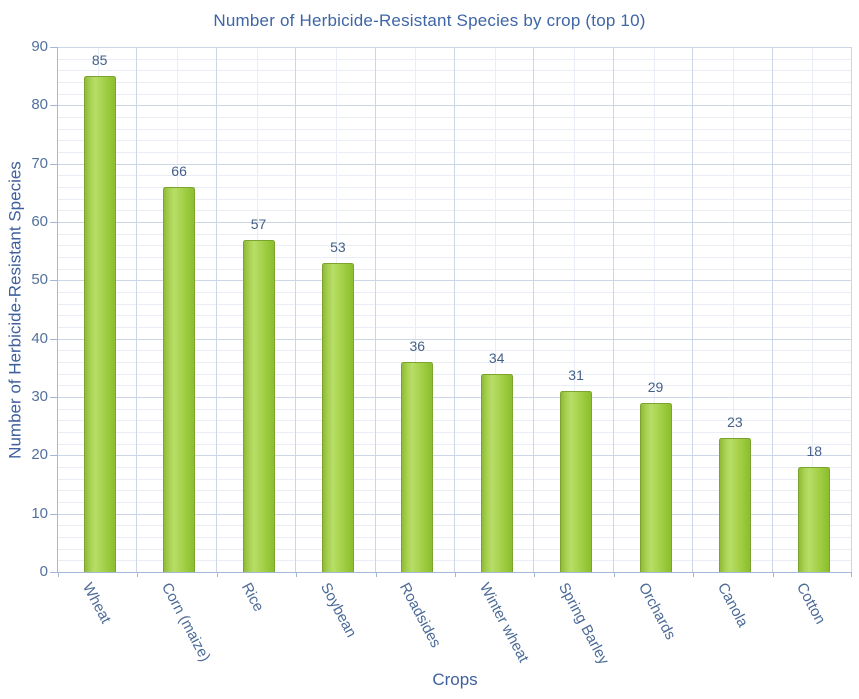 The height and width of the screenshot is (699, 859). Describe the element at coordinates (655, 386) in the screenshot. I see `bar-value-label: 29` at that location.